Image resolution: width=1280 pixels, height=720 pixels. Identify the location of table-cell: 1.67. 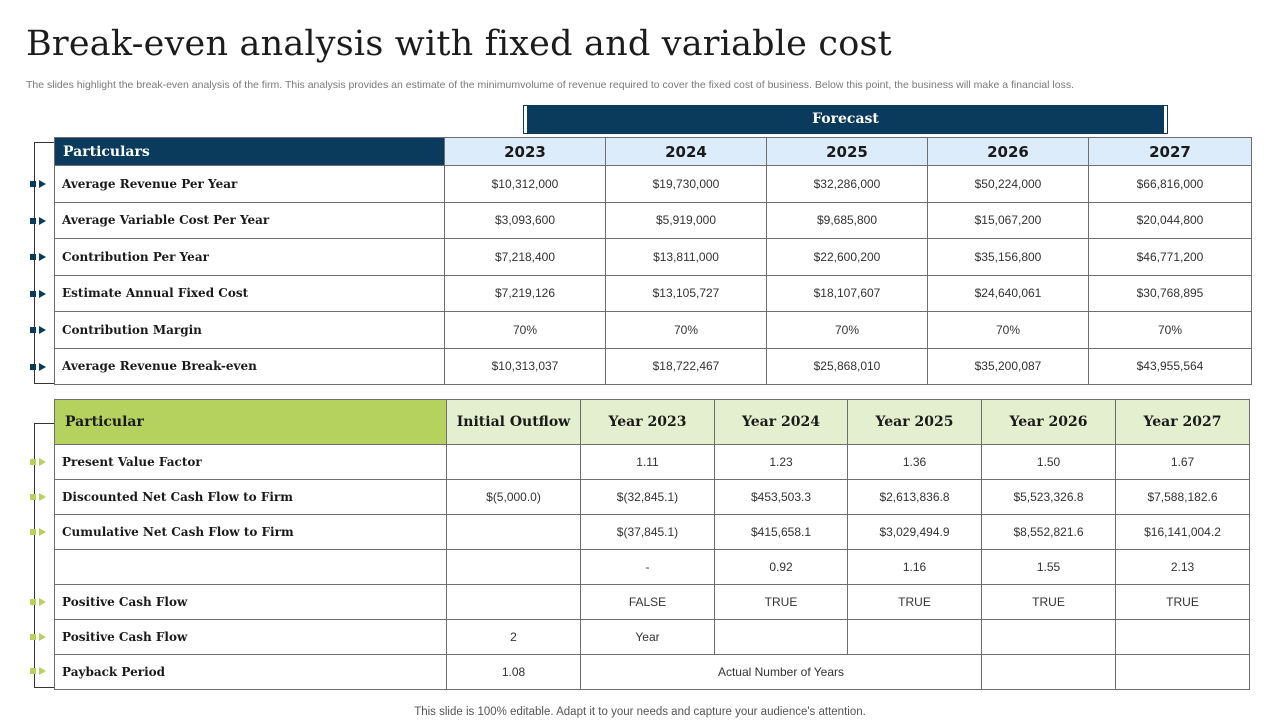
(1182, 462).